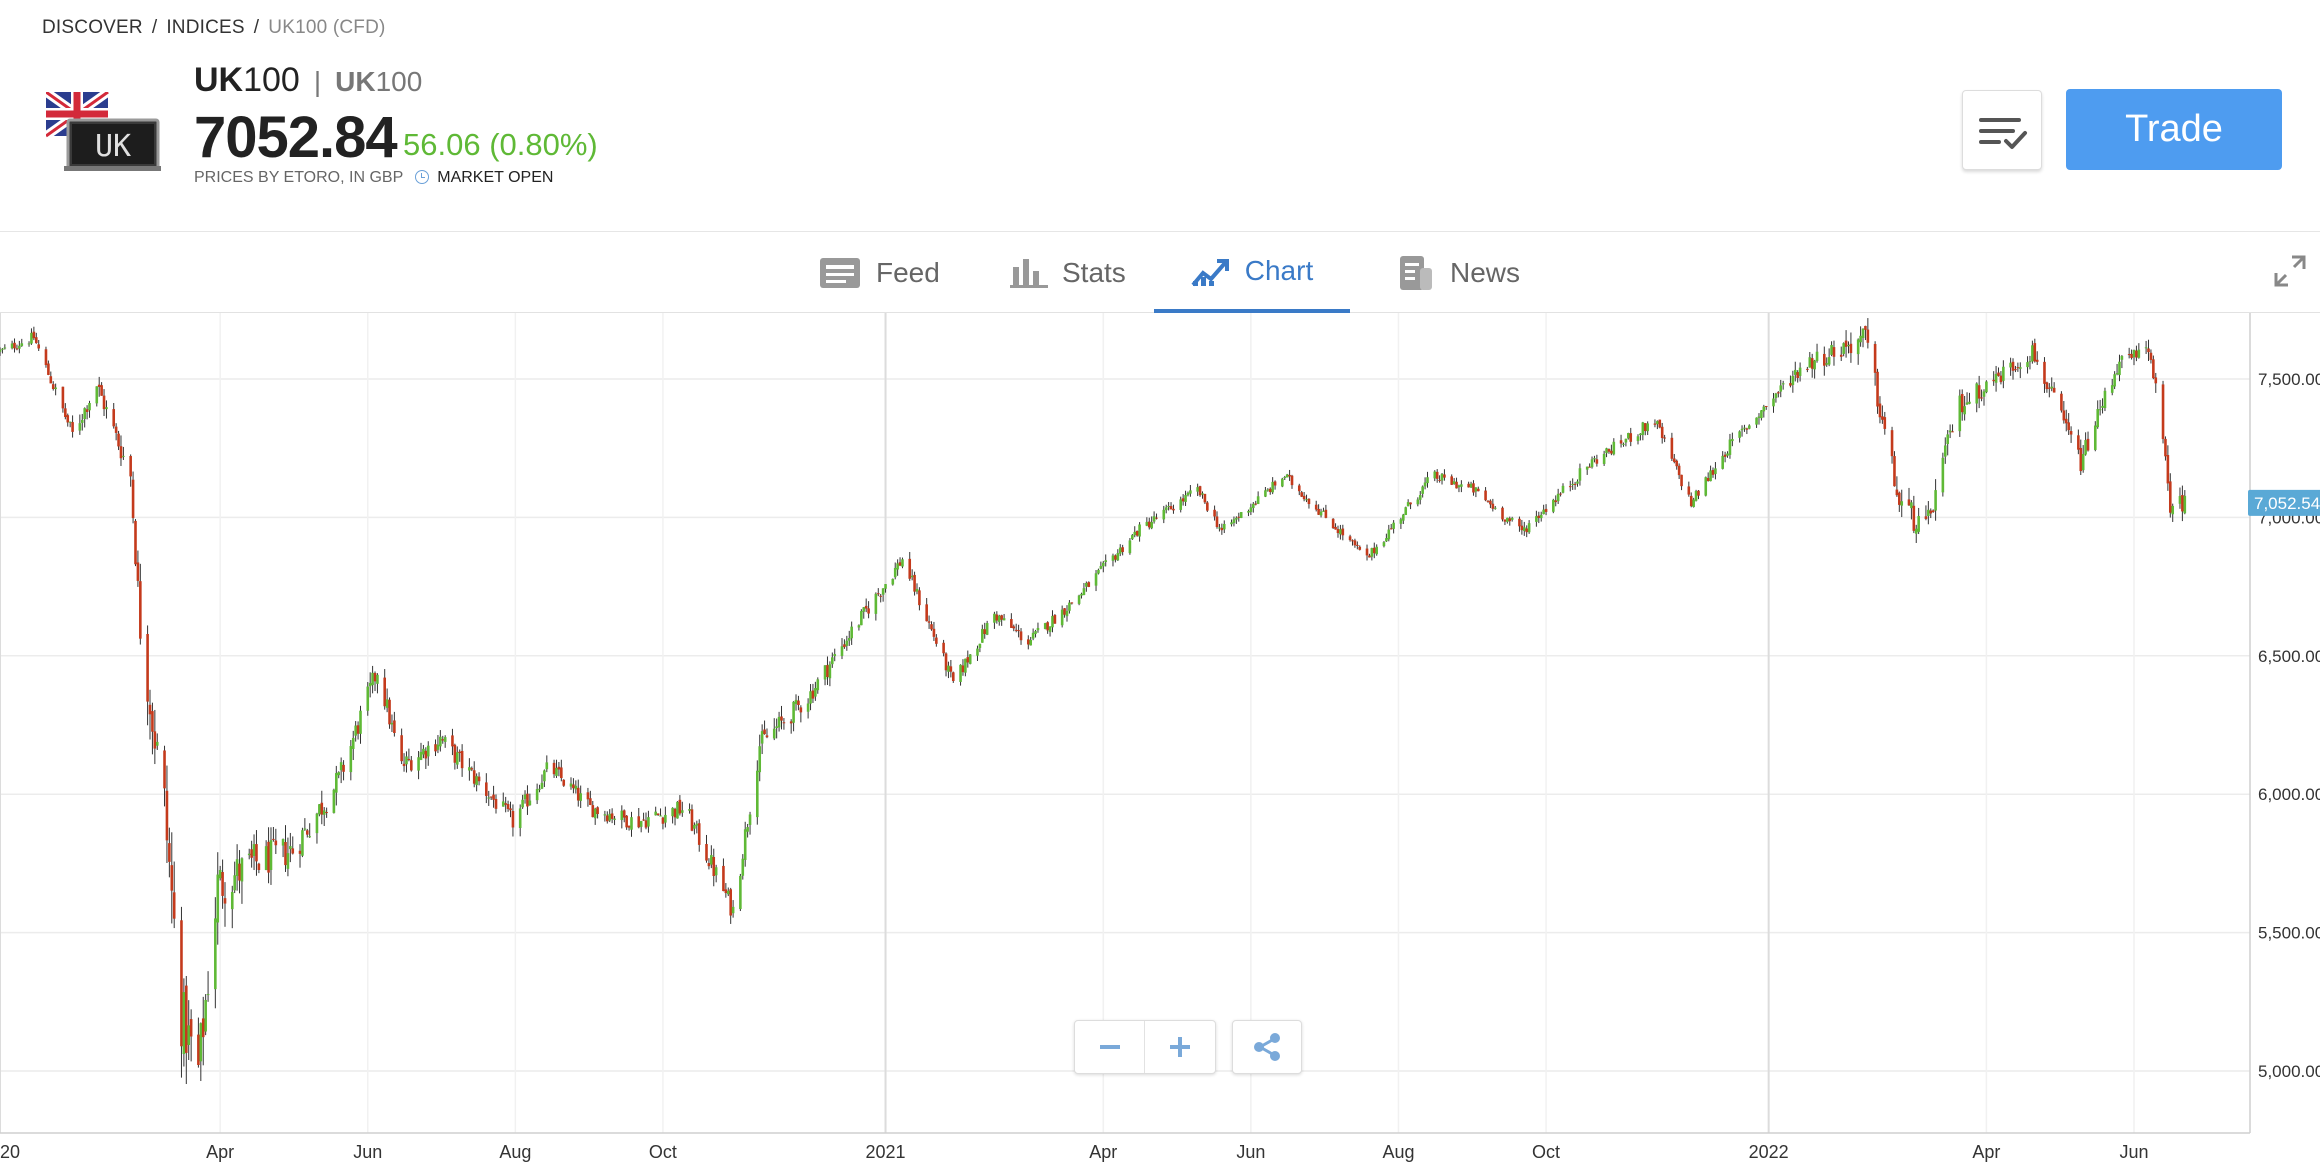 The width and height of the screenshot is (2320, 1172). What do you see at coordinates (1546, 1152) in the screenshot?
I see `x-tick-label: Oct` at bounding box center [1546, 1152].